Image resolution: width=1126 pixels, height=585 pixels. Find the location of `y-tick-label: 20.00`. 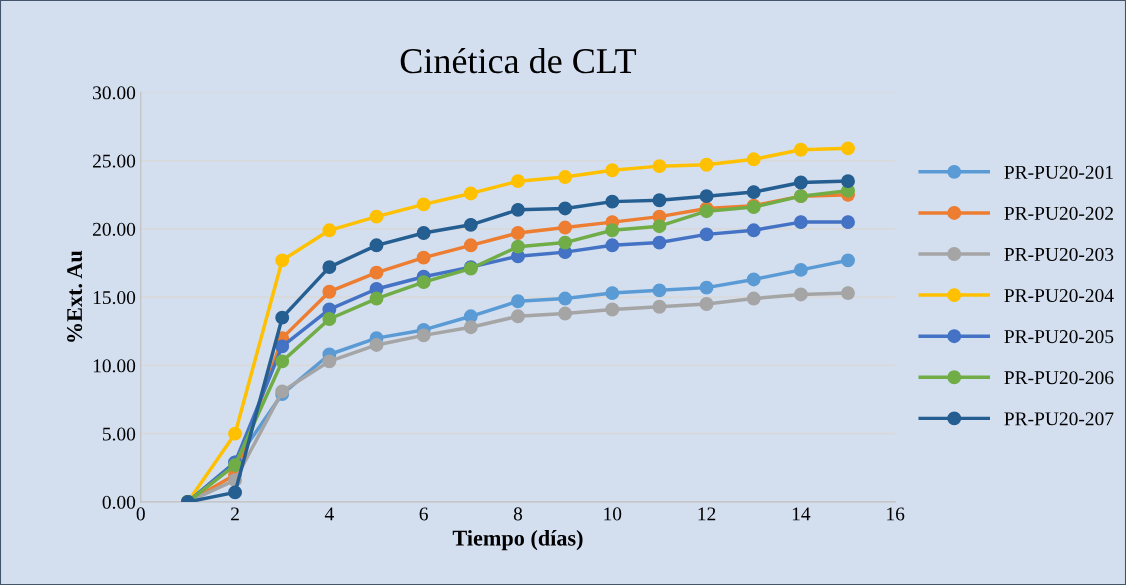

y-tick-label: 20.00 is located at coordinates (114, 229).